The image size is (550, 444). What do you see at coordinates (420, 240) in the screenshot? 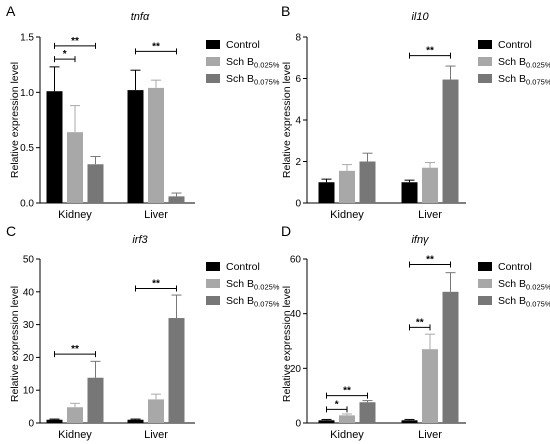
I see `chart-title: ifnγ` at bounding box center [420, 240].